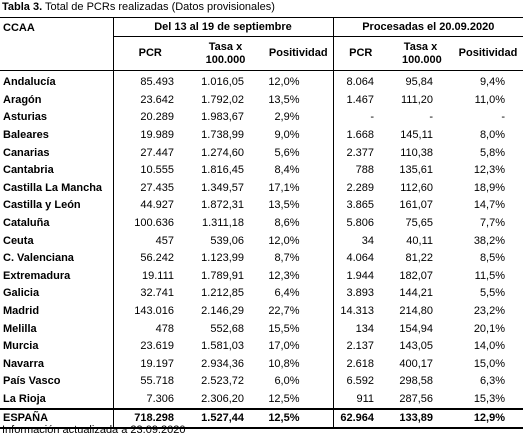  I want to click on cell-value: 15,0%, so click(489, 363).